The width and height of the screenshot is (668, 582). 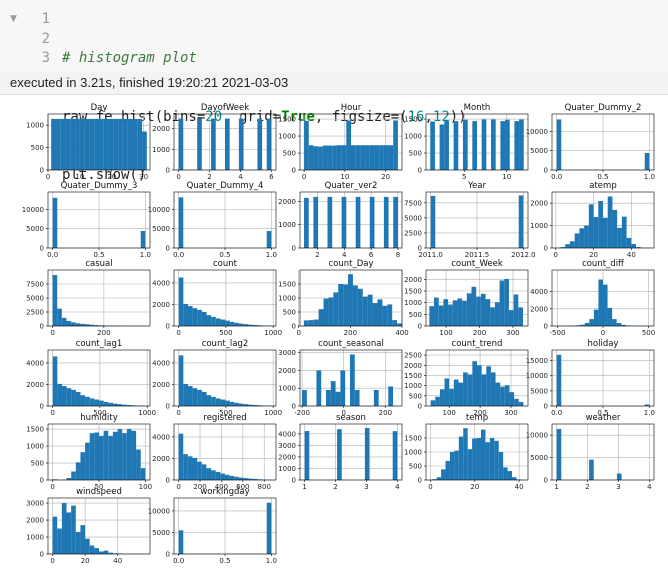 What do you see at coordinates (590, 452) in the screenshot?
I see `histogram-weather: 1 2 3 4 0 5000 10000 weather` at bounding box center [590, 452].